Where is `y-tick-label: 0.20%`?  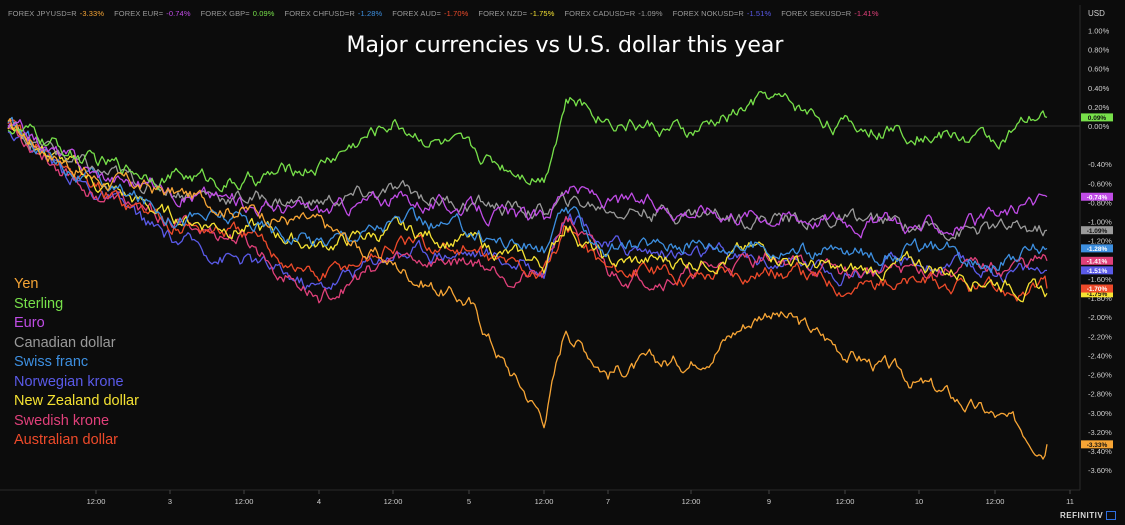 y-tick-label: 0.20% is located at coordinates (1099, 107).